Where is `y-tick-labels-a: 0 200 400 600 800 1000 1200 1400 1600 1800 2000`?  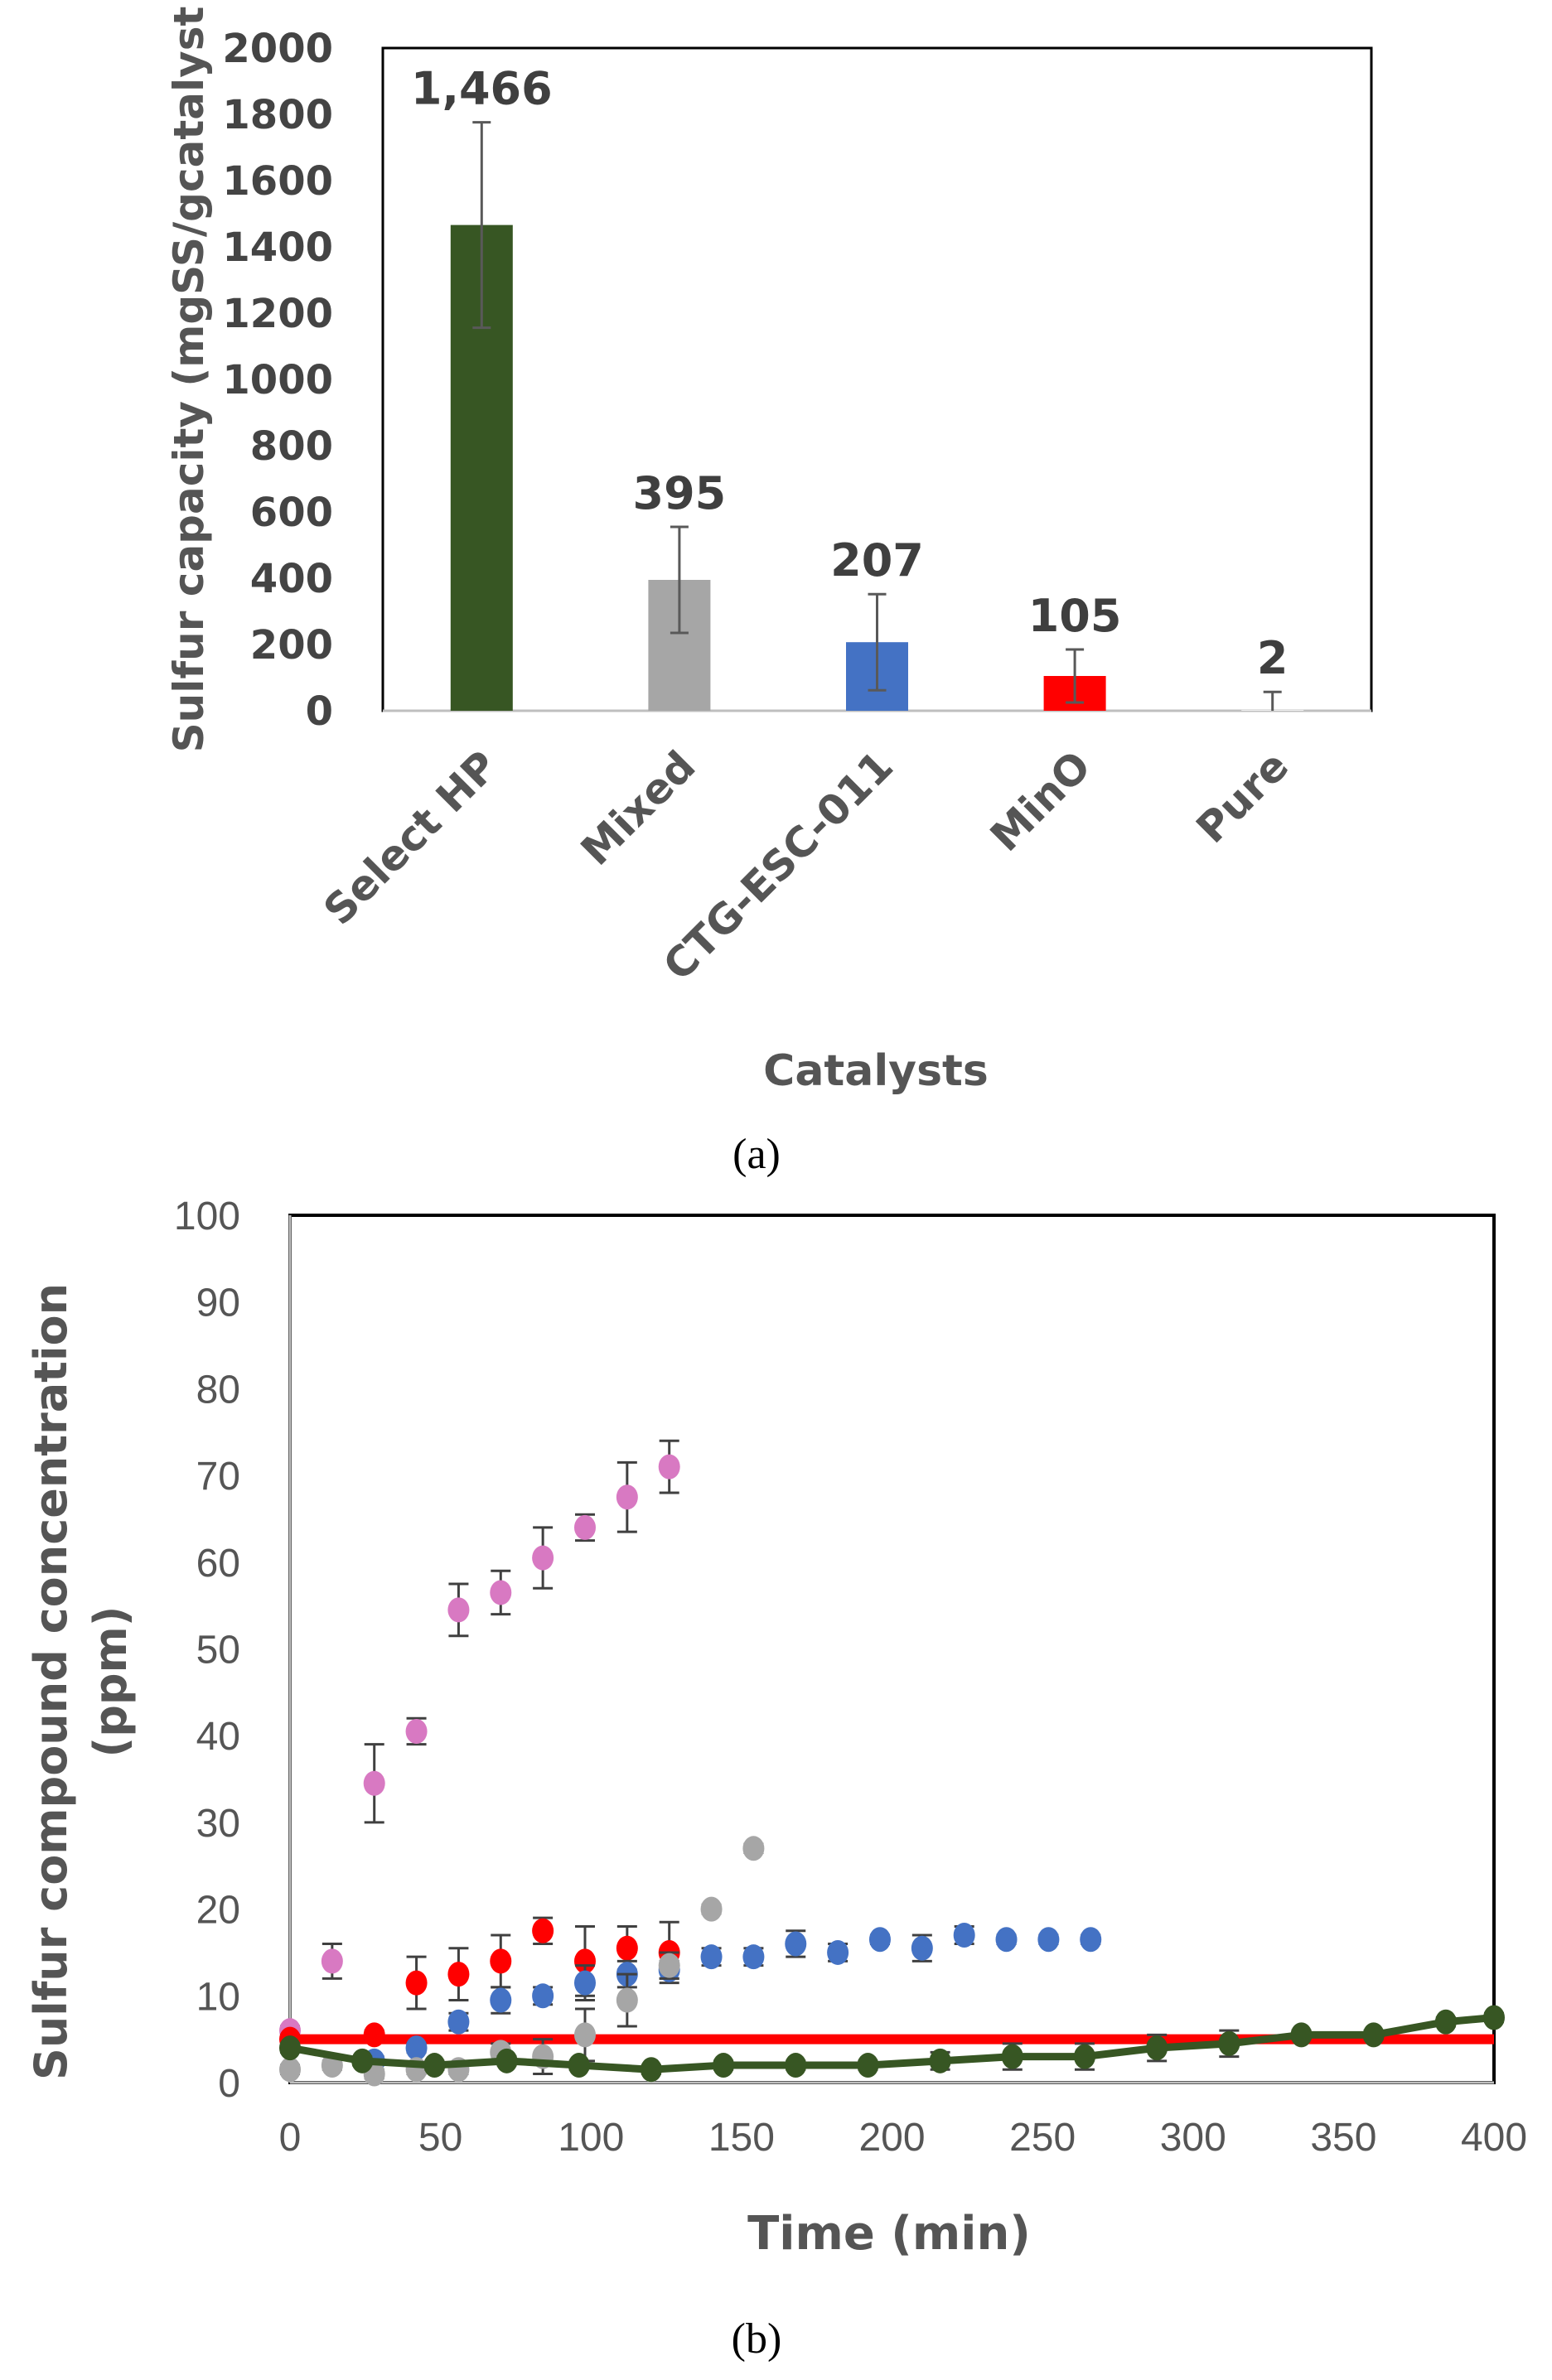 y-tick-labels-a: 0 200 400 600 800 1000 1200 1400 1600 1800 2000 is located at coordinates (277, 380).